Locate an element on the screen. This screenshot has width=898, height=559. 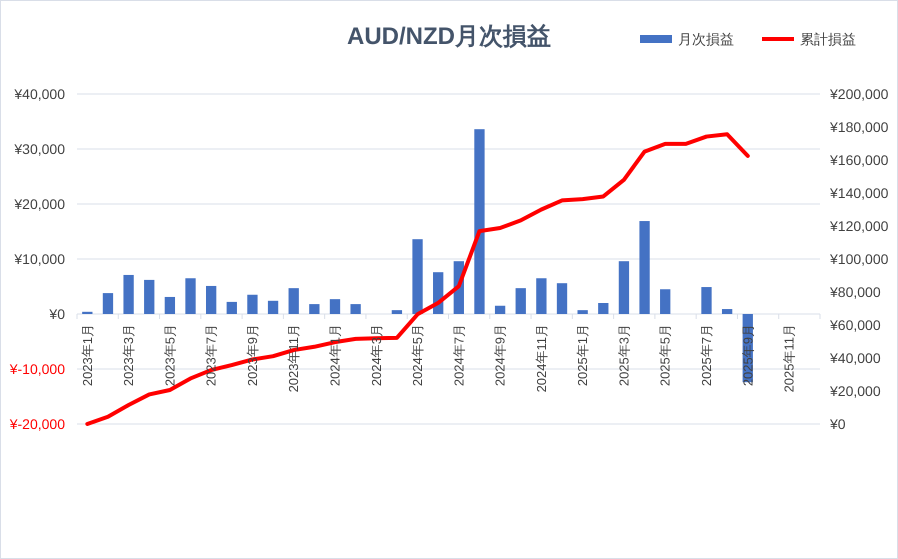
y2-tick-label: ¥80,000 is located at coordinates (855, 292).